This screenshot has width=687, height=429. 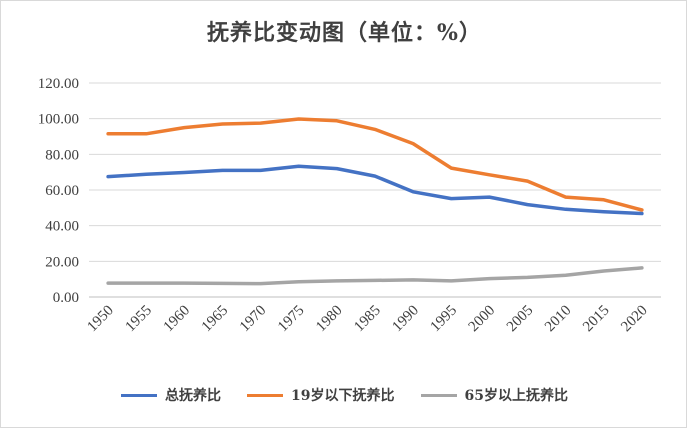 What do you see at coordinates (558, 319) in the screenshot?
I see `x-tick-label: 2010` at bounding box center [558, 319].